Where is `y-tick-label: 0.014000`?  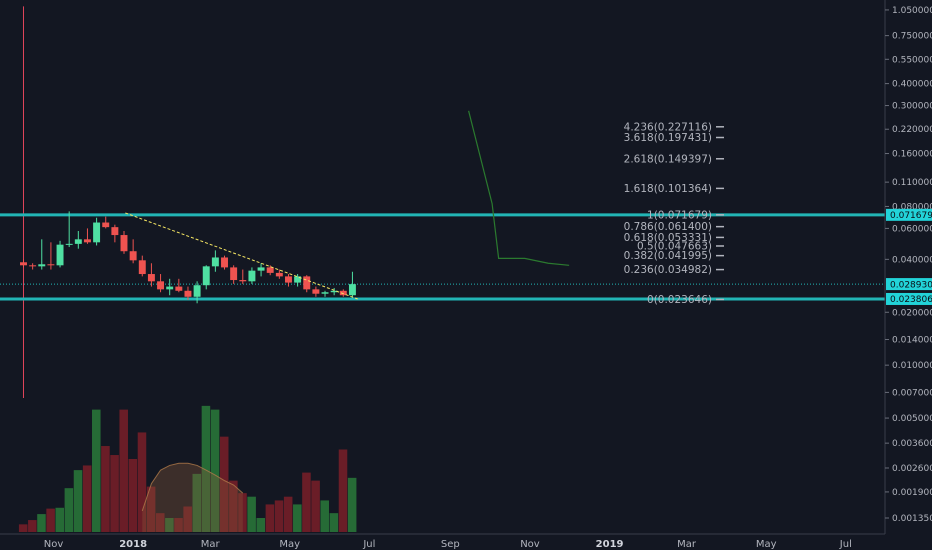 y-tick-label: 0.014000 is located at coordinates (912, 340).